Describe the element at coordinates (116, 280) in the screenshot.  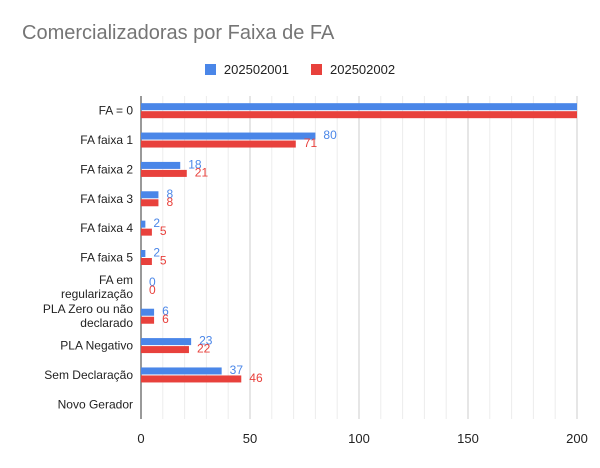
I see `category-label: FA em` at that location.